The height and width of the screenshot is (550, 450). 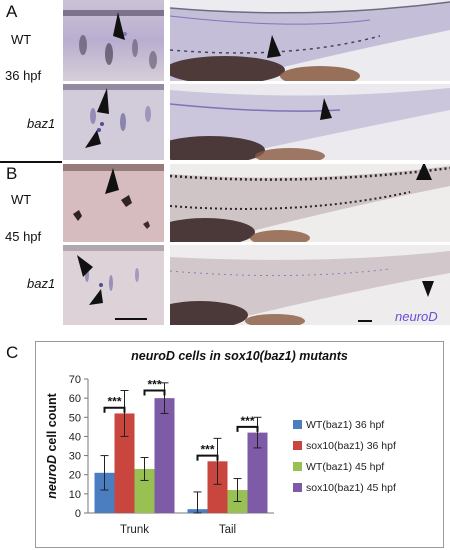 I want to click on scale-bar-closeup, so click(x=131, y=319).